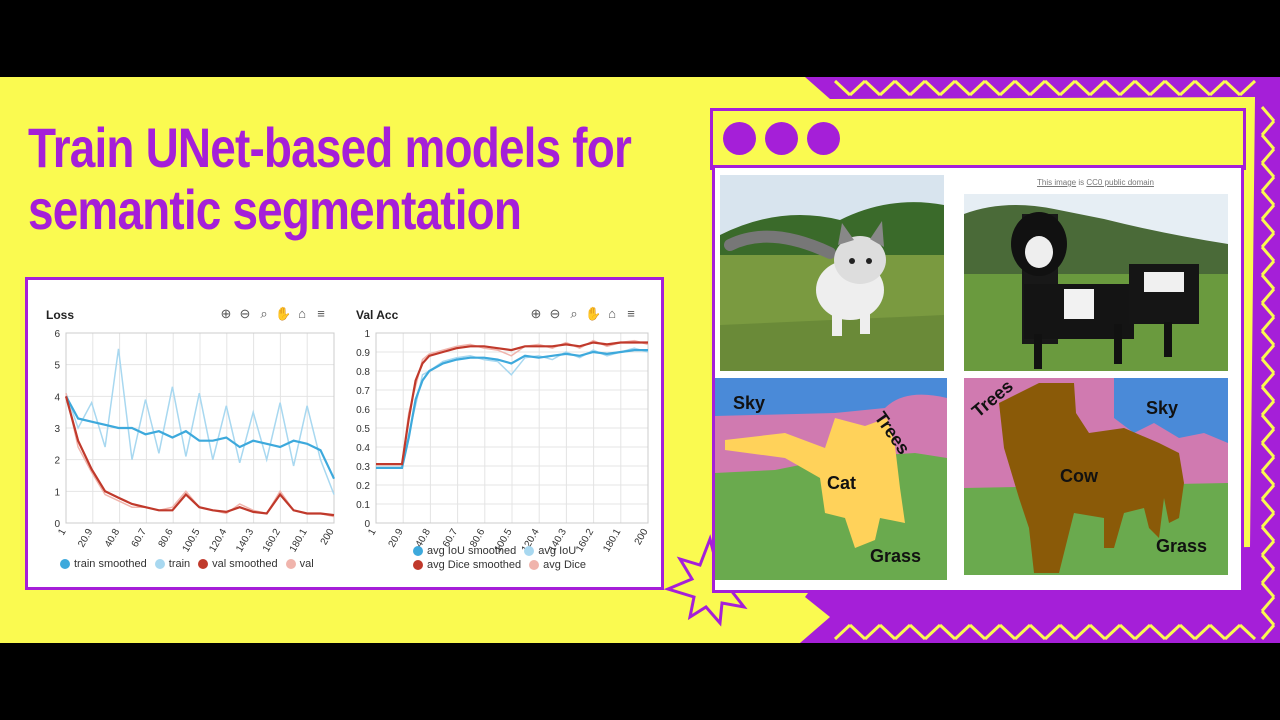  I want to click on legend-label: avg IoU smoothed, so click(472, 551).